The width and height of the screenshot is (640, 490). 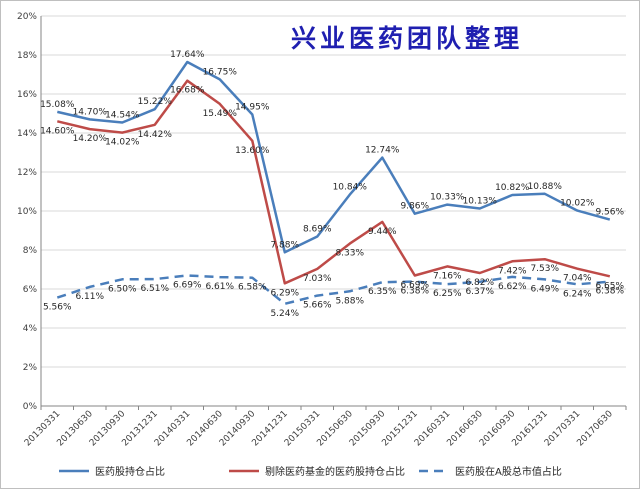 What do you see at coordinates (154, 289) in the screenshot?
I see `data-label: 6.51%` at bounding box center [154, 289].